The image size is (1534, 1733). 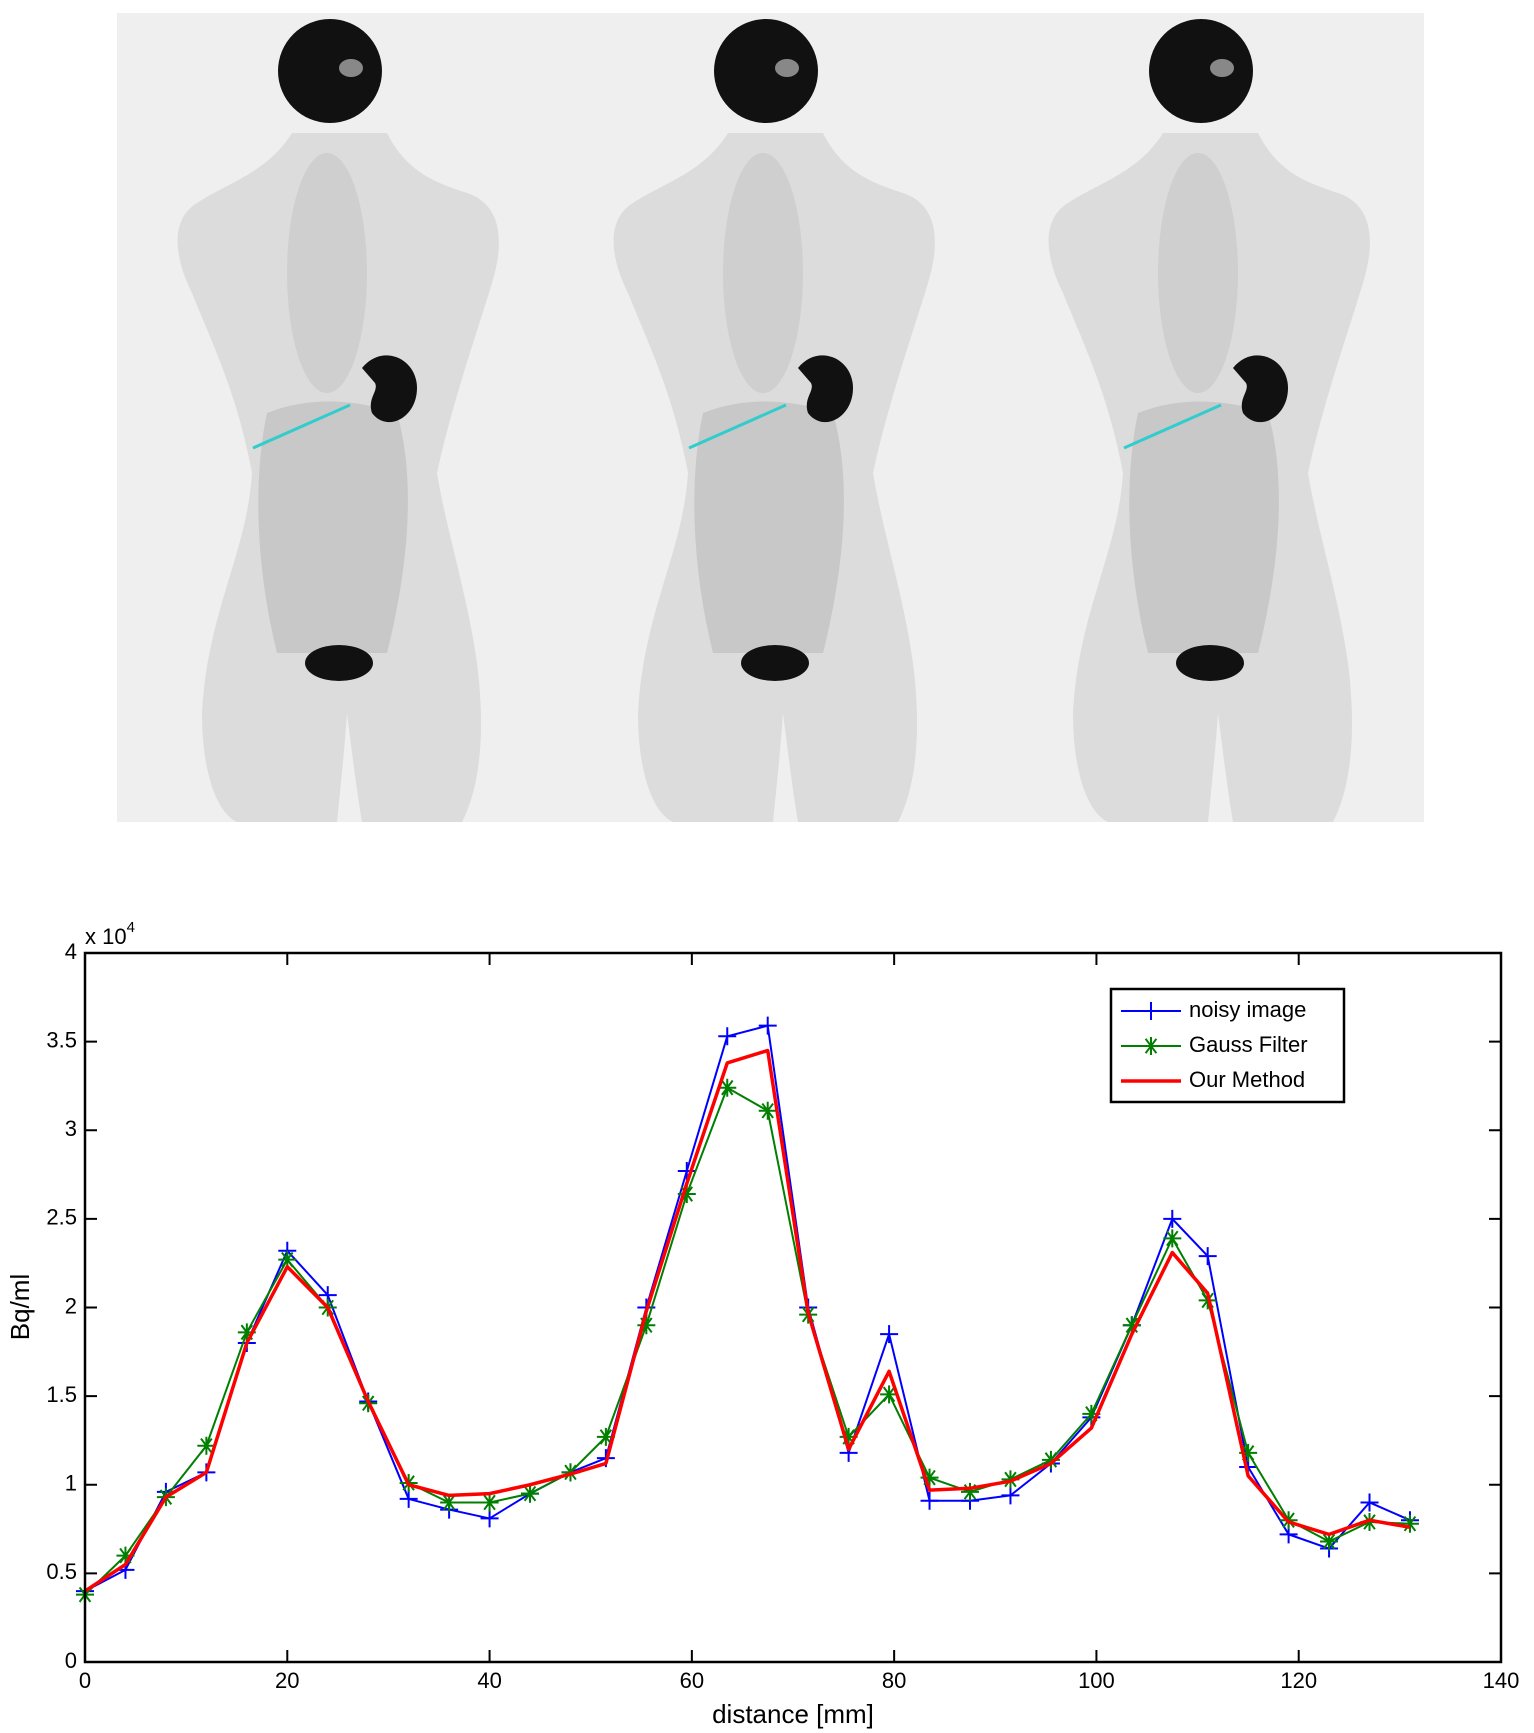 I want to click on y-tick-label: 1, so click(x=71, y=1483).